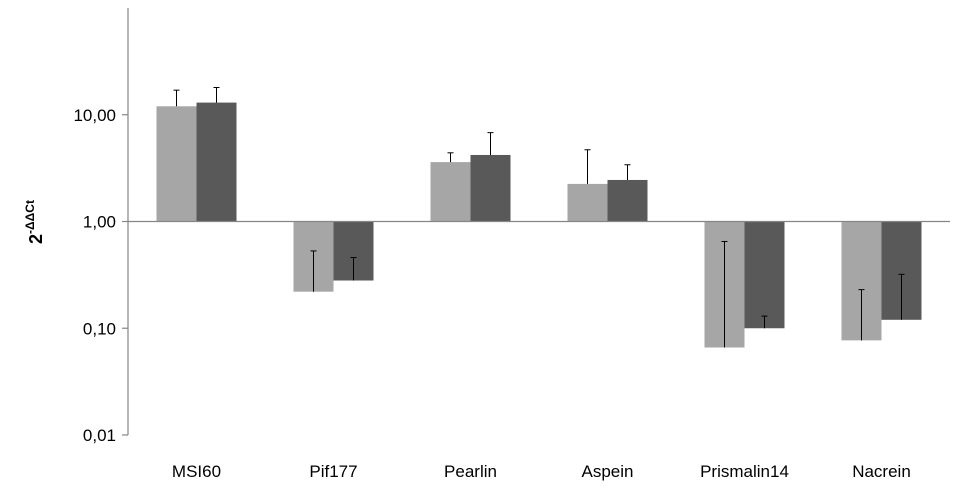 The width and height of the screenshot is (961, 491). Describe the element at coordinates (608, 471) in the screenshot. I see `category-label-aspein: Aspein` at that location.